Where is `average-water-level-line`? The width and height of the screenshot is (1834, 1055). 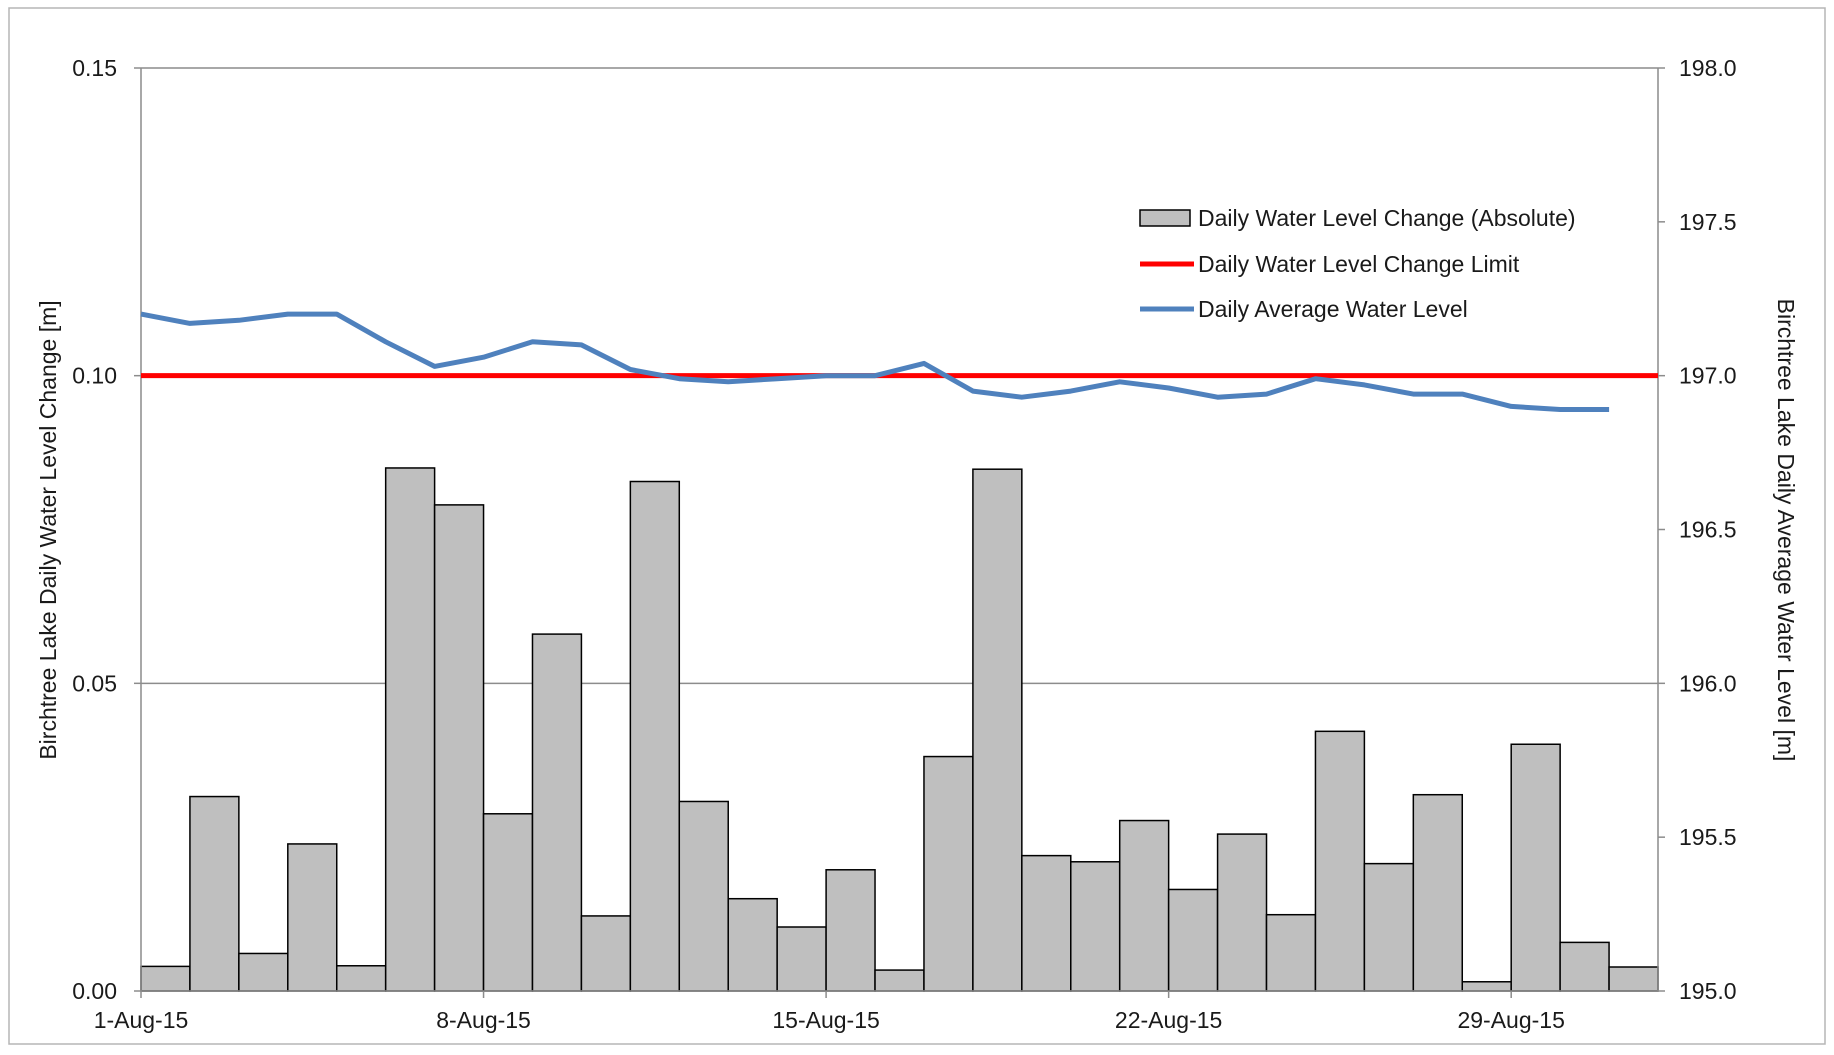
average-water-level-line is located at coordinates (875, 361).